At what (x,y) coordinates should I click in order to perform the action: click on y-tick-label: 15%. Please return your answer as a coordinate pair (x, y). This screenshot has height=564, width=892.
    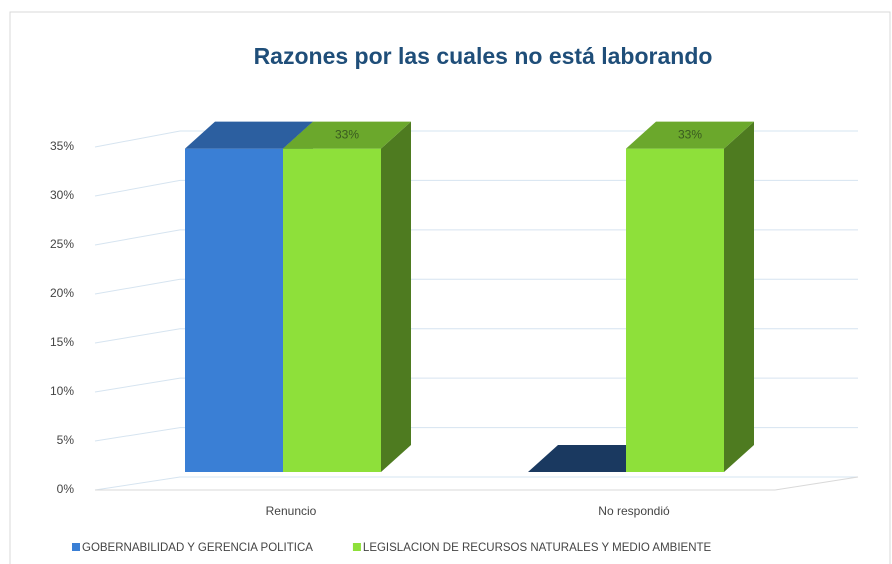
    Looking at the image, I should click on (62, 342).